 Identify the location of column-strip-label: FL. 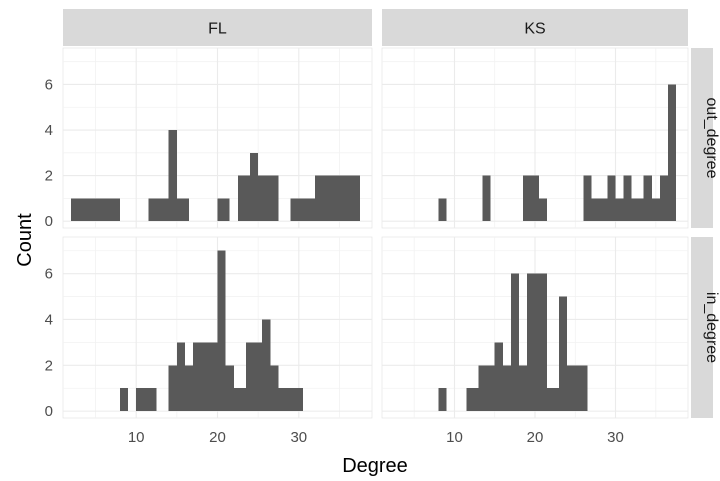
(217, 29).